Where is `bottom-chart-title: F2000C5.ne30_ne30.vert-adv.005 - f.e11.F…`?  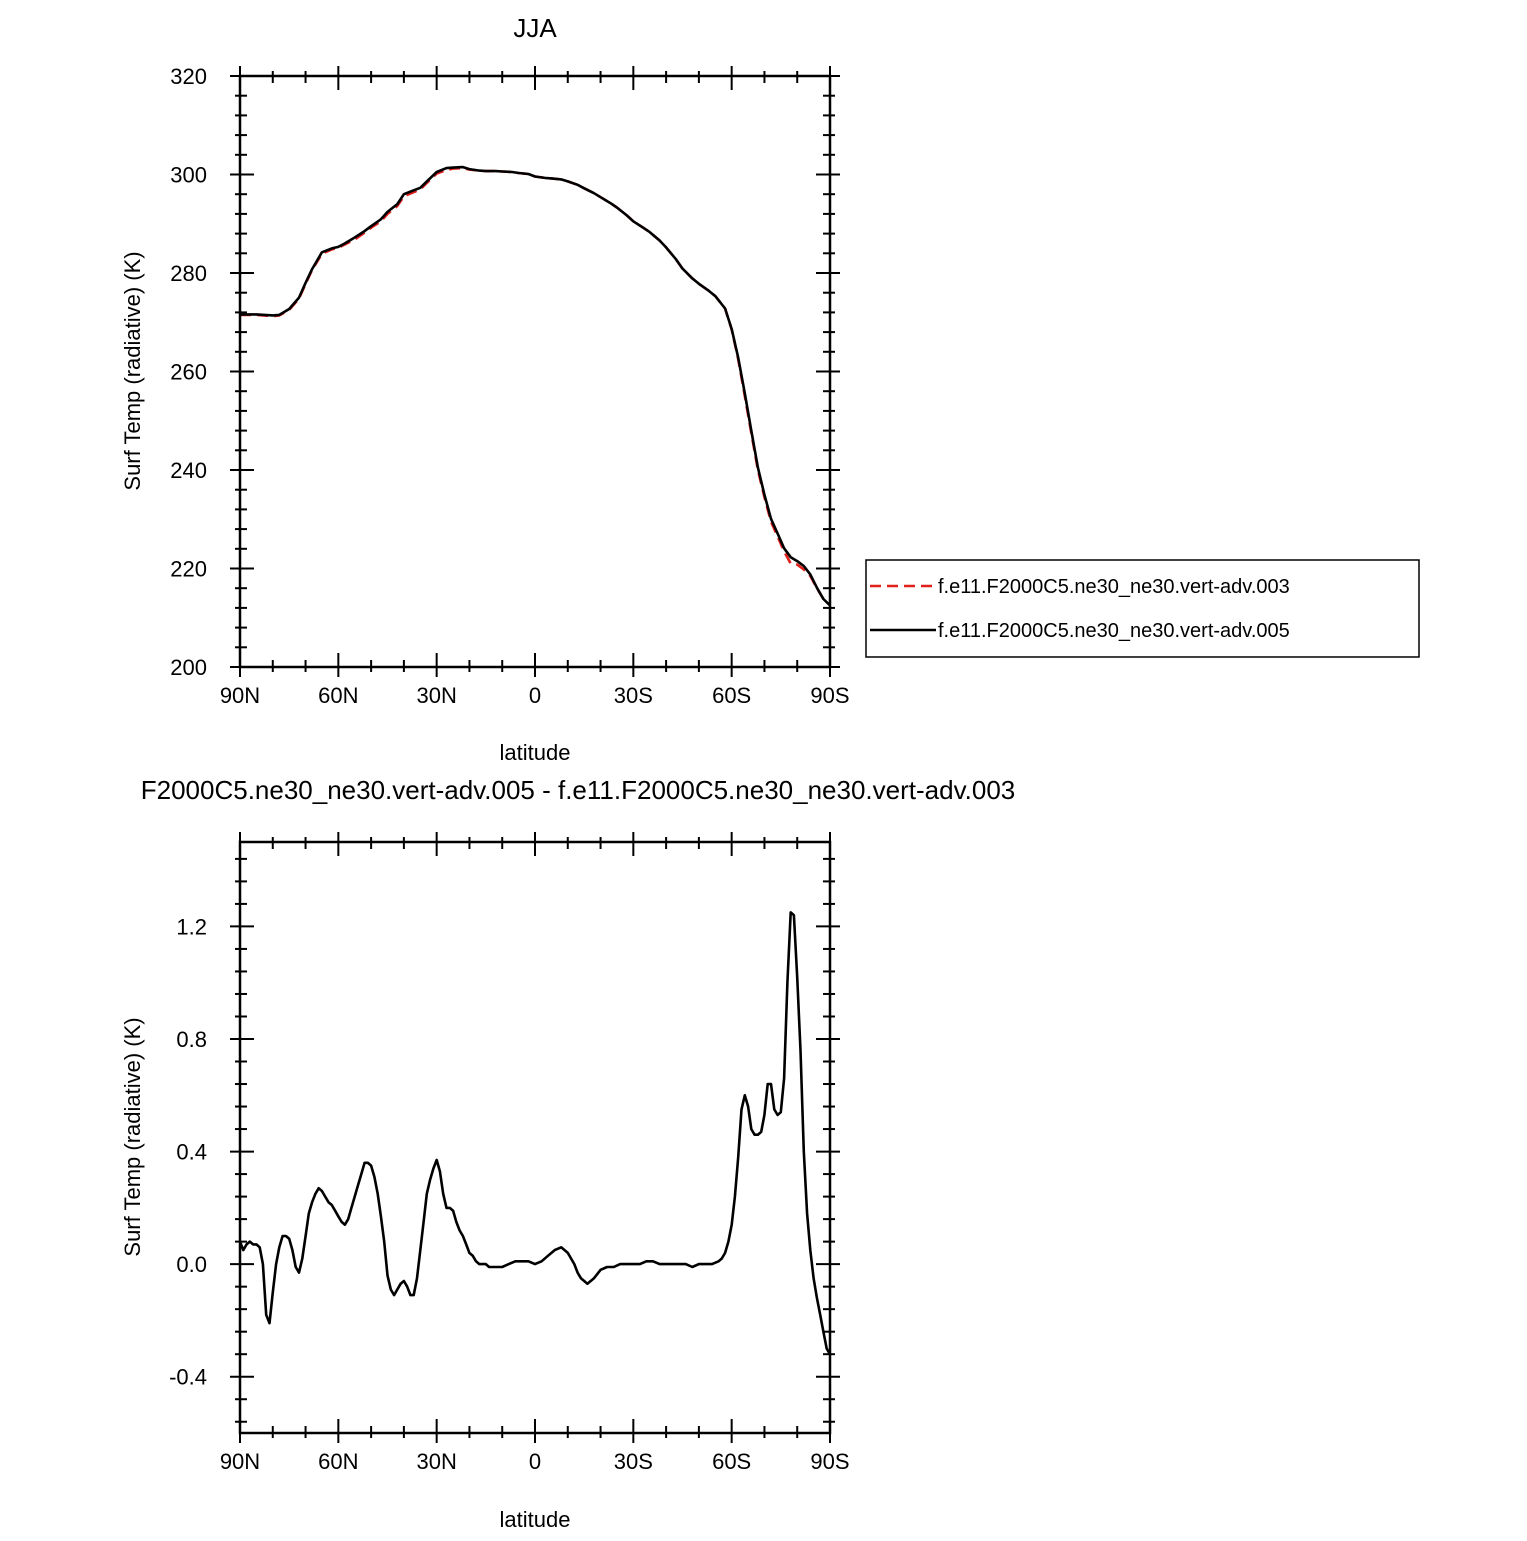 bottom-chart-title: F2000C5.ne30_ne30.vert-adv.005 - f.e11.F… is located at coordinates (578, 790).